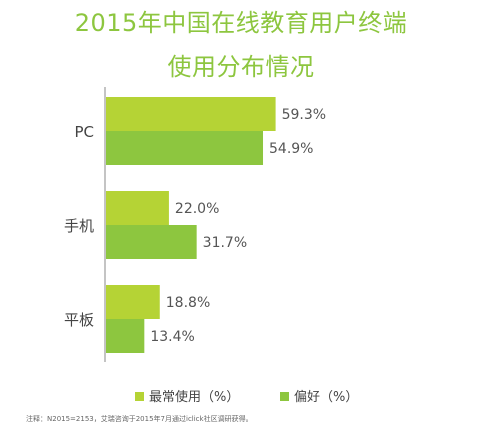  I want to click on legend-label: 最常使用（%）, so click(194, 397).